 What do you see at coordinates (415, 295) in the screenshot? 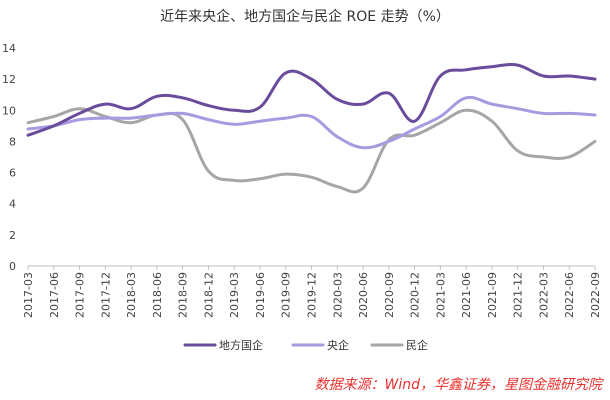
I see `x-tick-label: 2020-12` at bounding box center [415, 295].